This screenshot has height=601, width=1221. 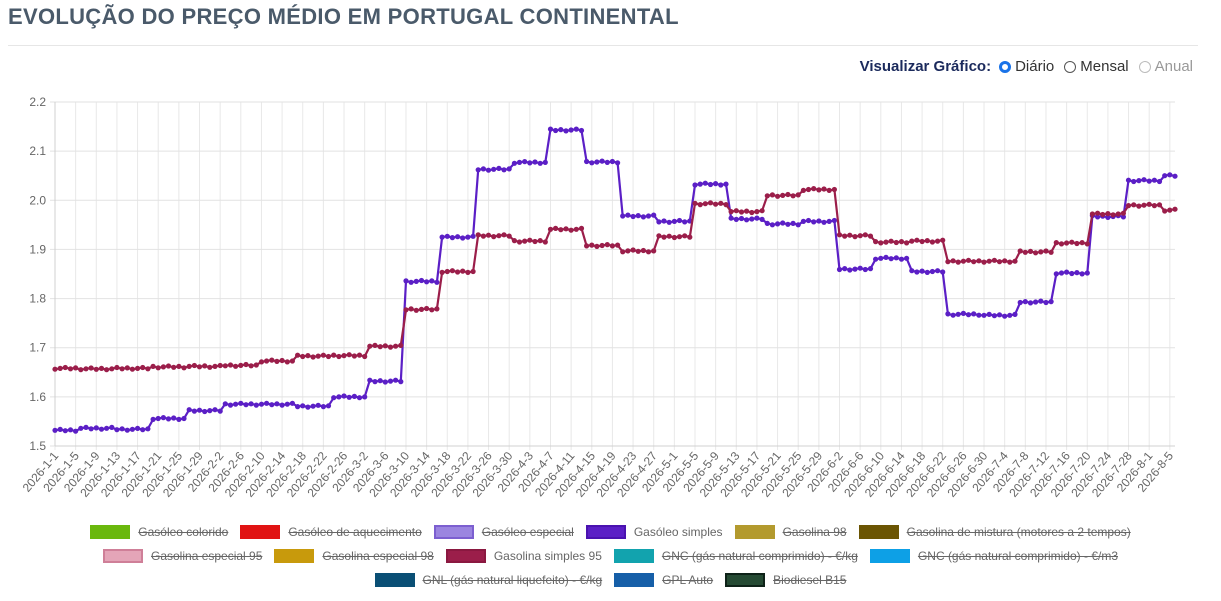 I want to click on legend-item: Gasolina 98, so click(x=790, y=532).